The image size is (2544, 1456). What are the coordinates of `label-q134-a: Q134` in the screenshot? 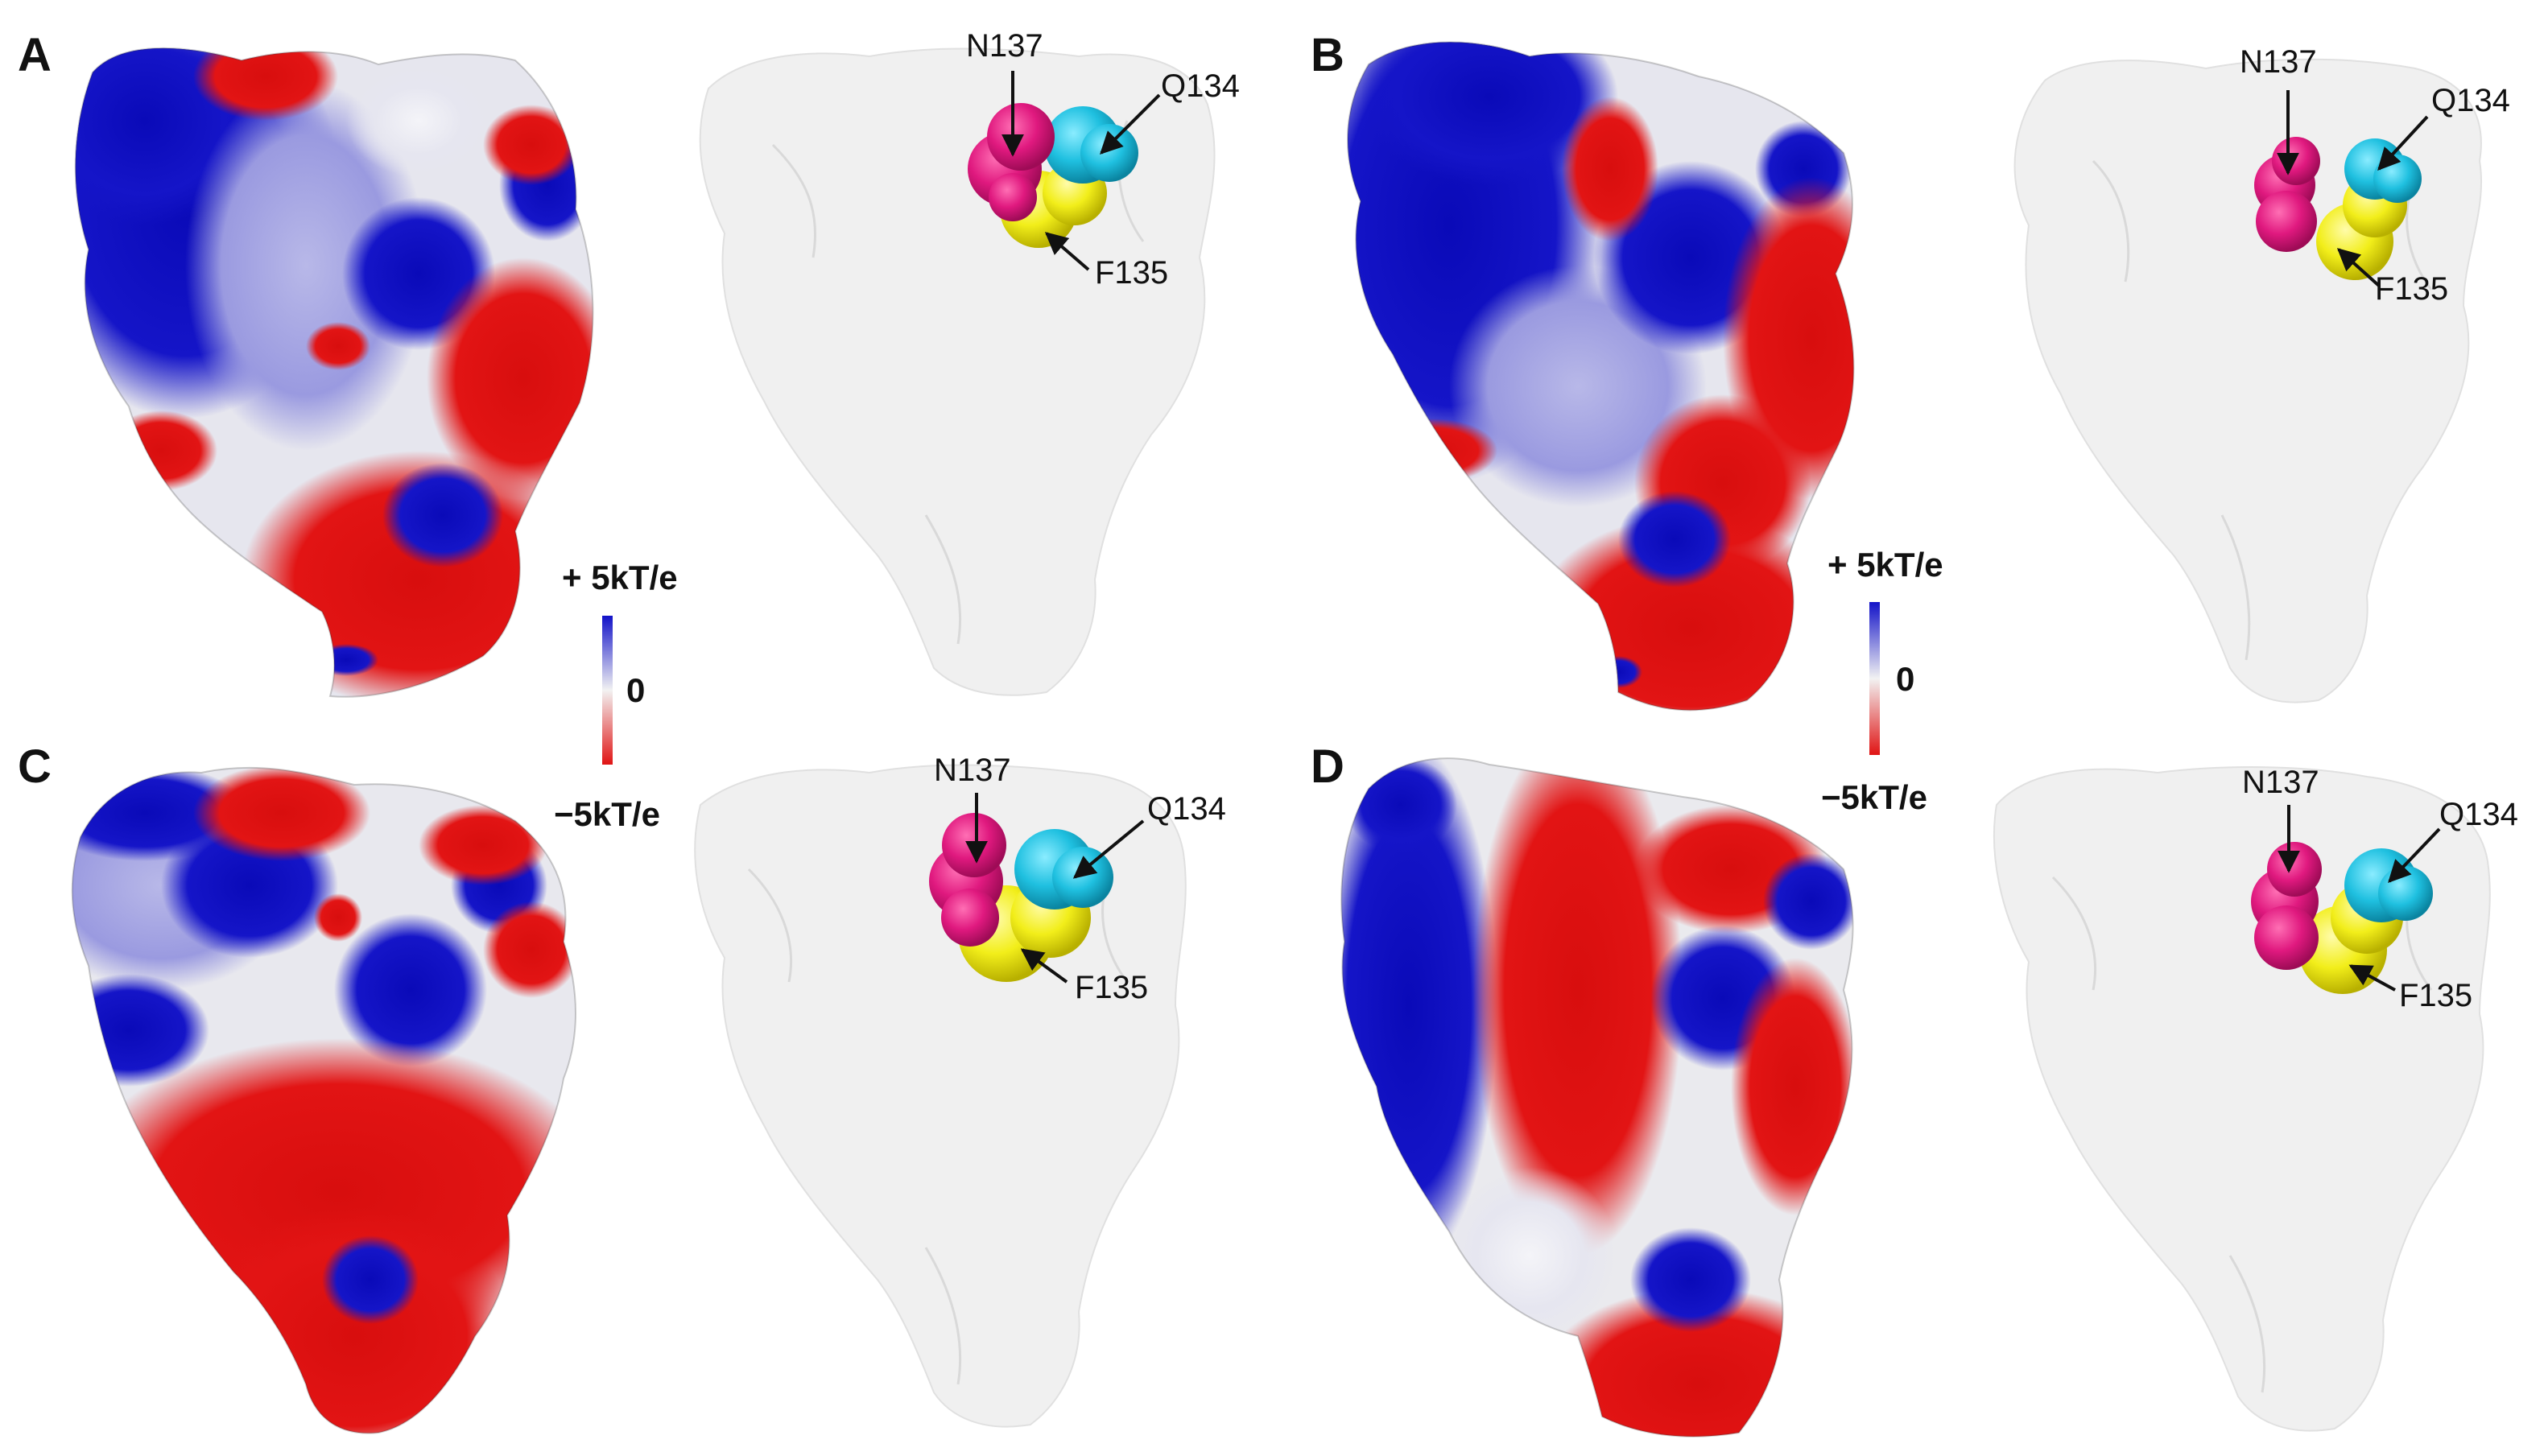 It's located at (1200, 86).